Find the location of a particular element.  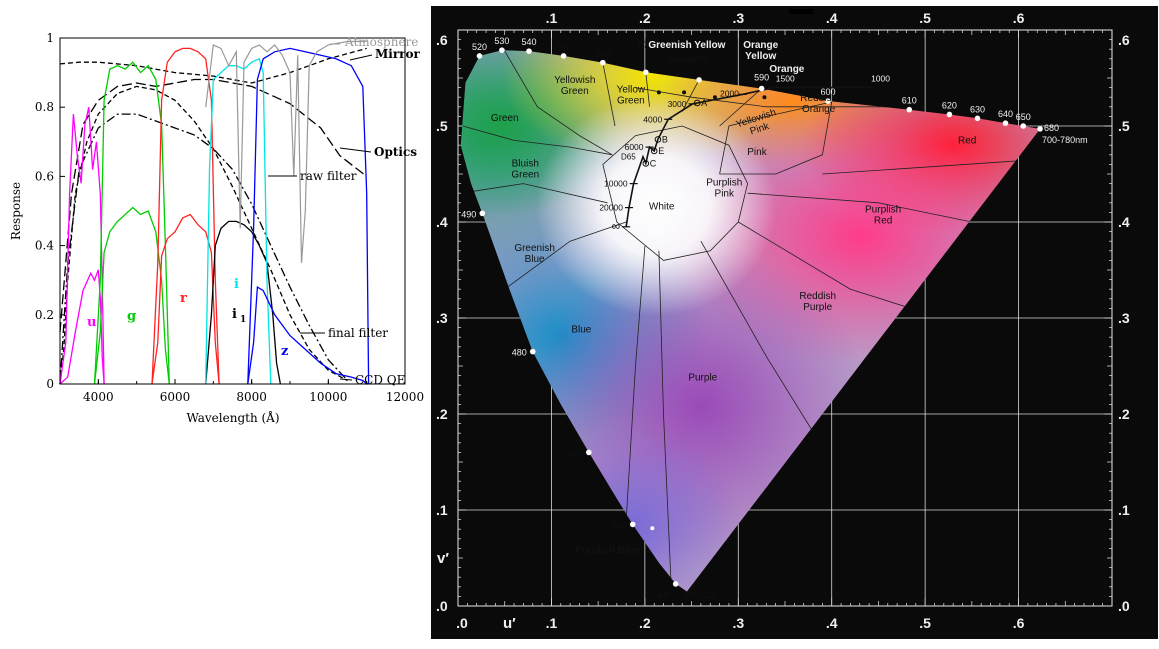

region-label: Purplish Red is located at coordinates (883, 215).